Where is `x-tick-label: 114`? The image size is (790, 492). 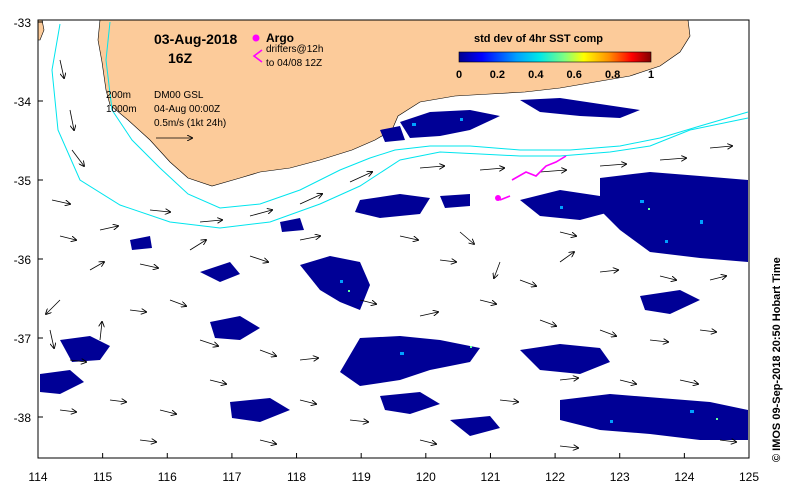 x-tick-label: 114 is located at coordinates (37, 477).